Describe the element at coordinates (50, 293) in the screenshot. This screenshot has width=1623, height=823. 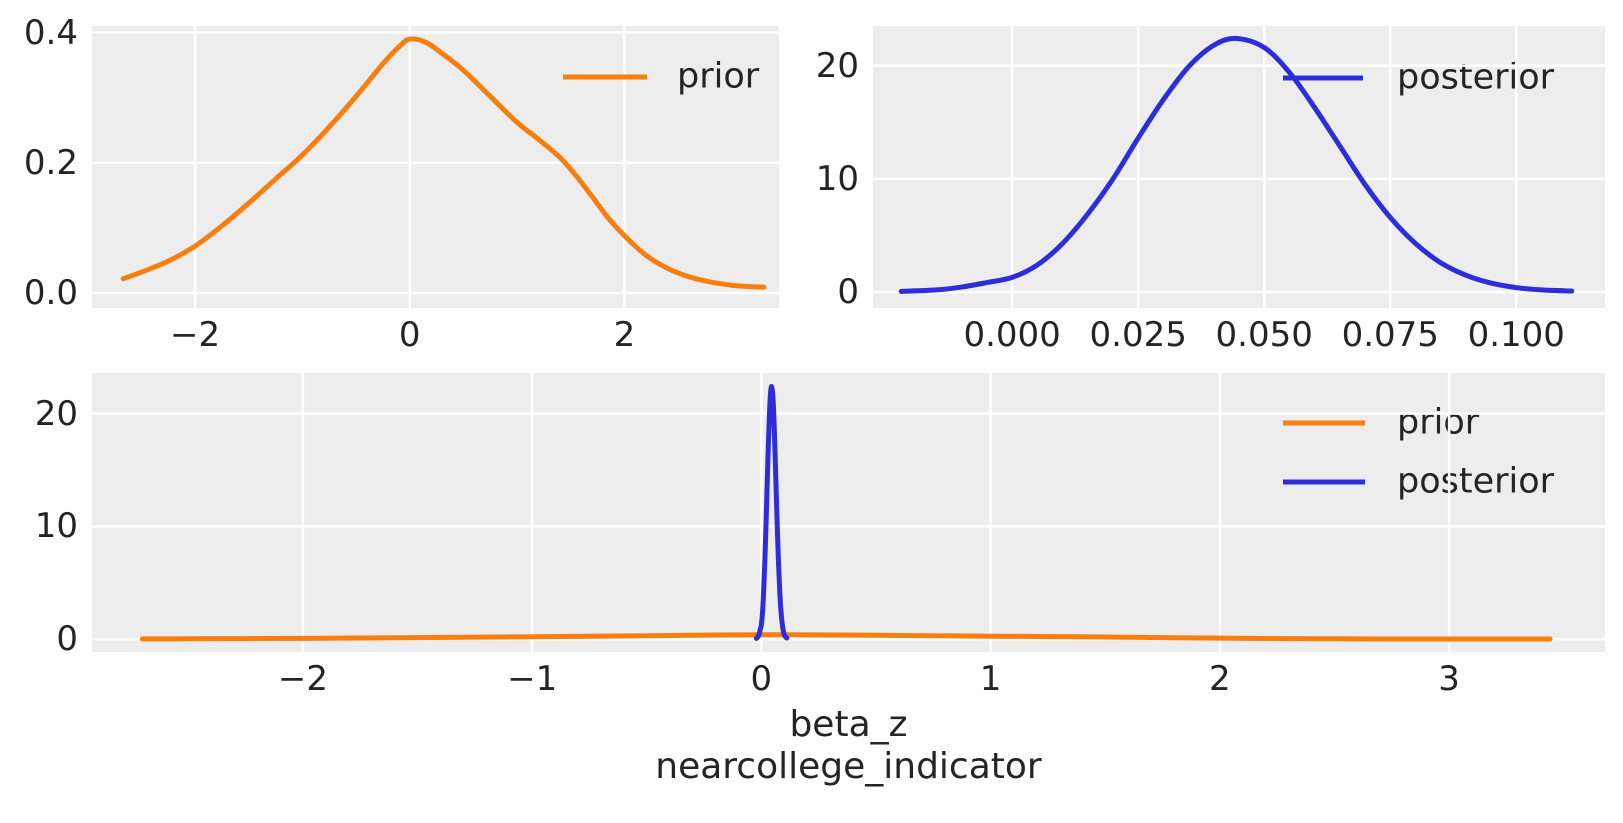
I see `y-tick-label: 0.0` at that location.